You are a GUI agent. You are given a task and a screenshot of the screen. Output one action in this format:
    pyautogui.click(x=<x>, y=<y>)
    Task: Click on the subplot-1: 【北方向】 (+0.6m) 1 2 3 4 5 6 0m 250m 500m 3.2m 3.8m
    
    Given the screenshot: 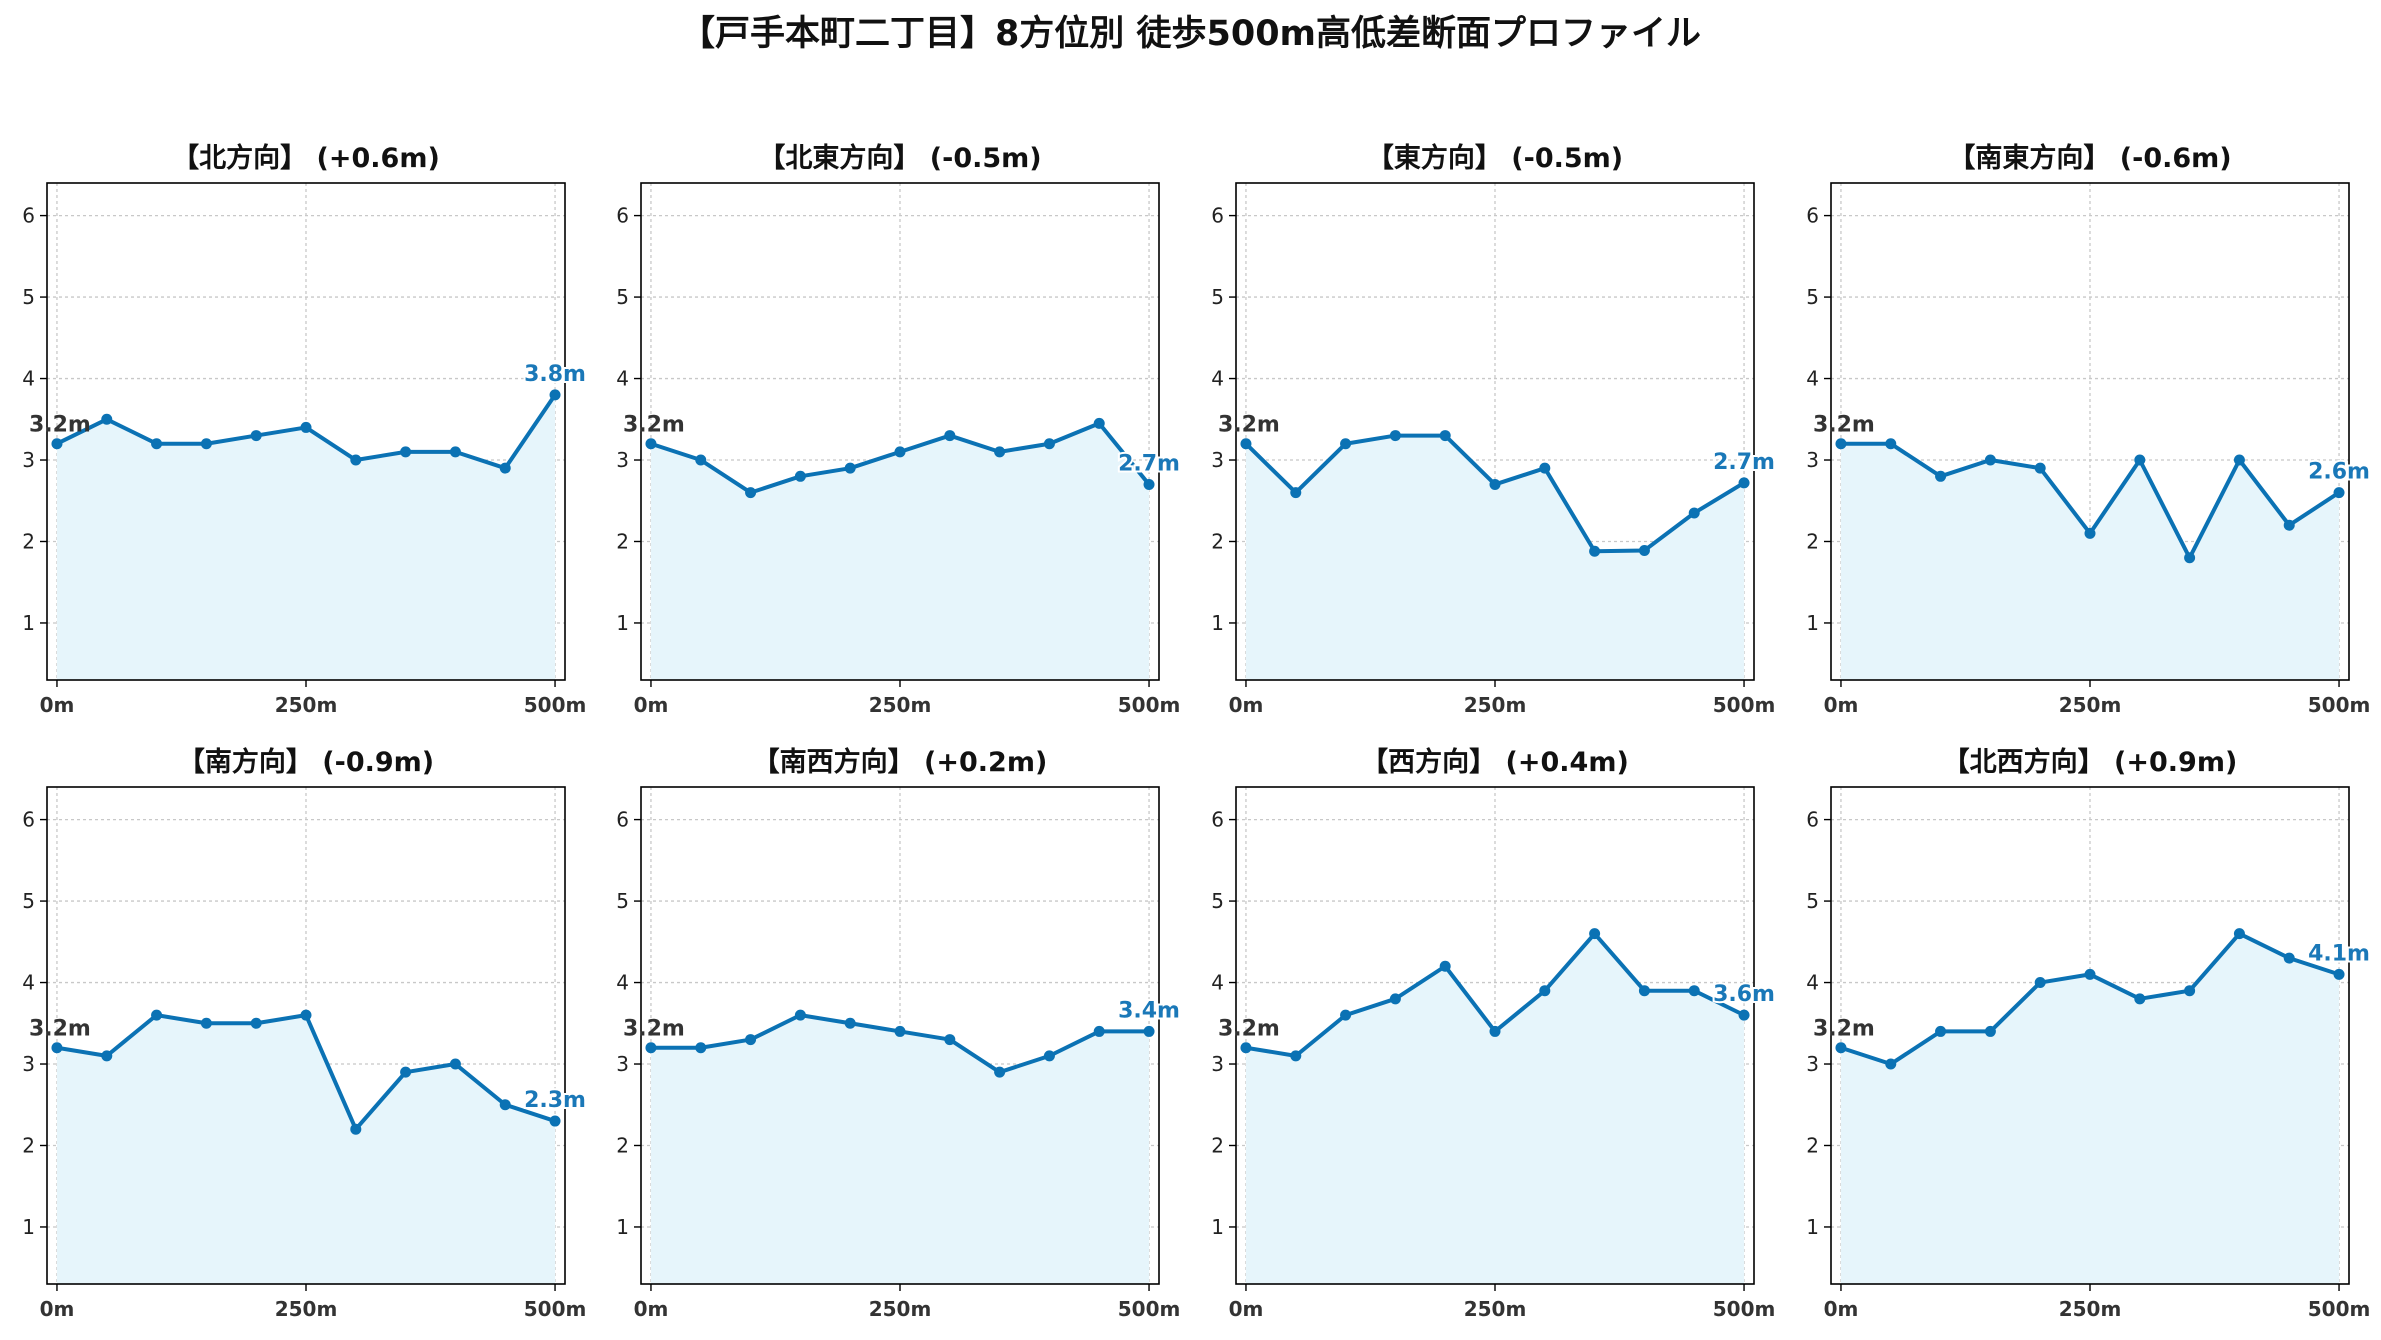 What is the action you would take?
    pyautogui.click(x=305, y=429)
    